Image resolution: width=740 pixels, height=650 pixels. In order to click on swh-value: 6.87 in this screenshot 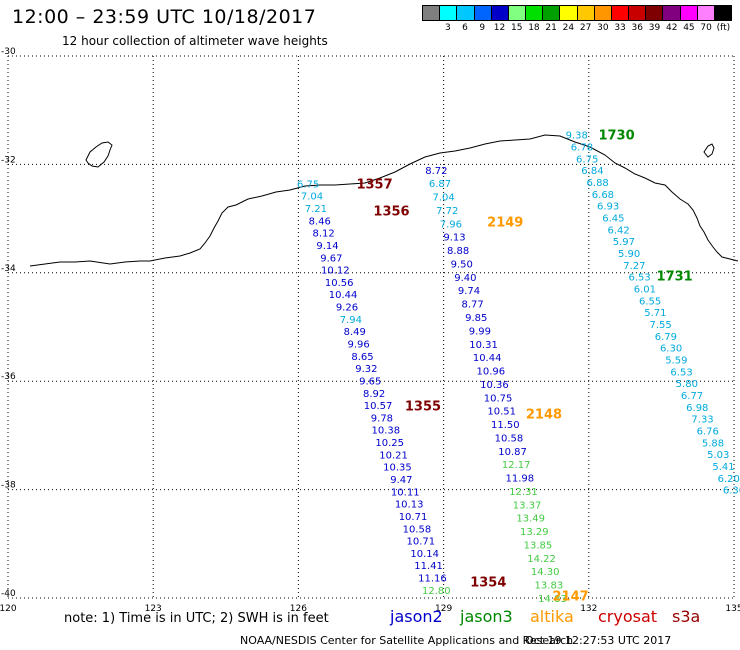, I will do `click(440, 184)`.